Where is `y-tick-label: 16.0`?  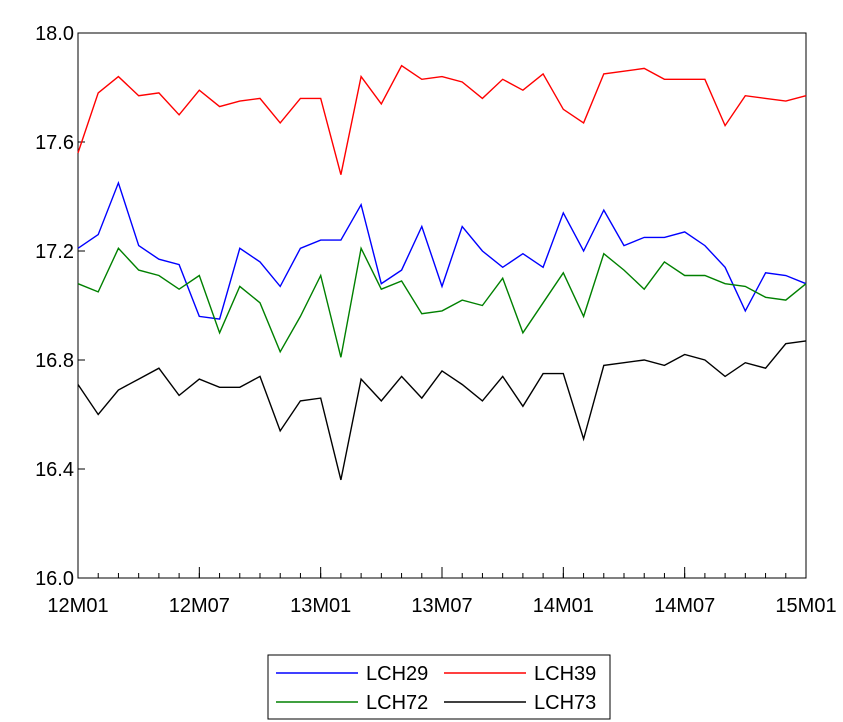 y-tick-label: 16.0 is located at coordinates (54, 579).